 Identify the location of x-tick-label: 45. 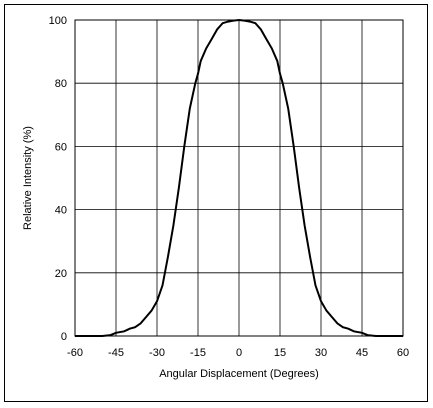
(362, 353).